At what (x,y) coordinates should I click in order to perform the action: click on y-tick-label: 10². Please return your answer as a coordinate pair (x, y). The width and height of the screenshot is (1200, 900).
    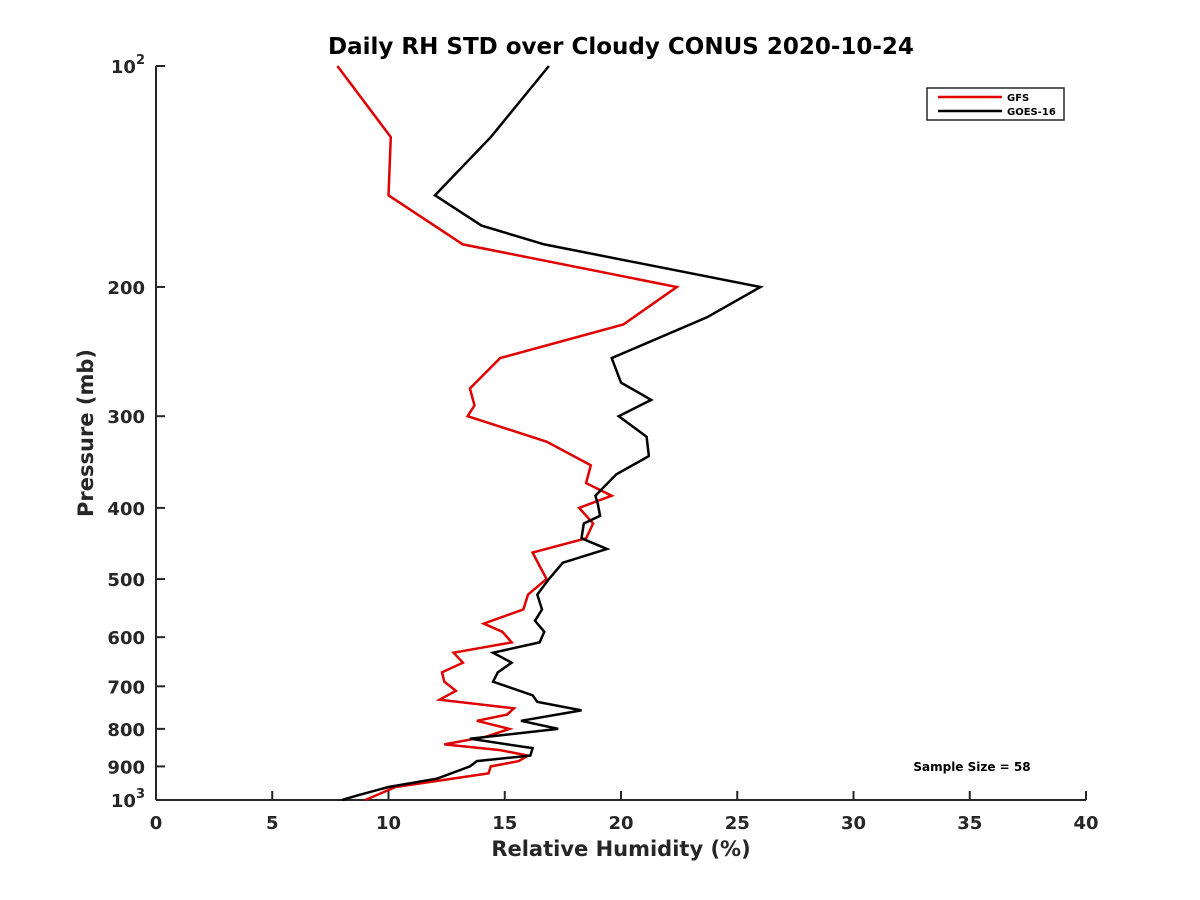
    Looking at the image, I should click on (128, 65).